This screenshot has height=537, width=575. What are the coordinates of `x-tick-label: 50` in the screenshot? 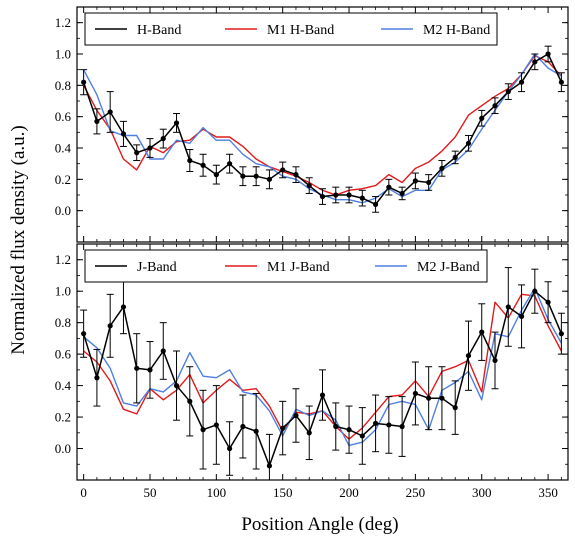 It's located at (149, 492).